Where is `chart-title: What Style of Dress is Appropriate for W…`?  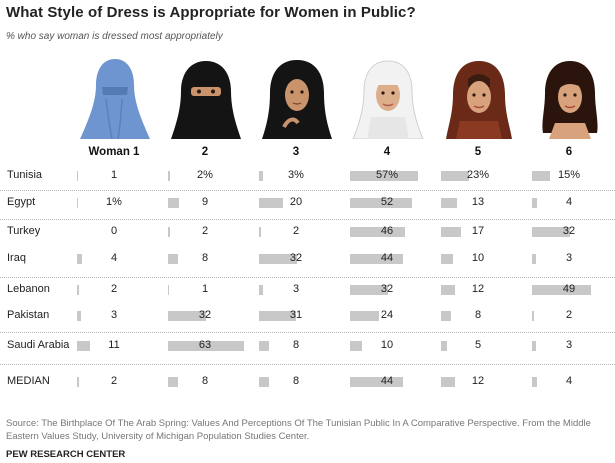 chart-title: What Style of Dress is Appropriate for W… is located at coordinates (211, 12).